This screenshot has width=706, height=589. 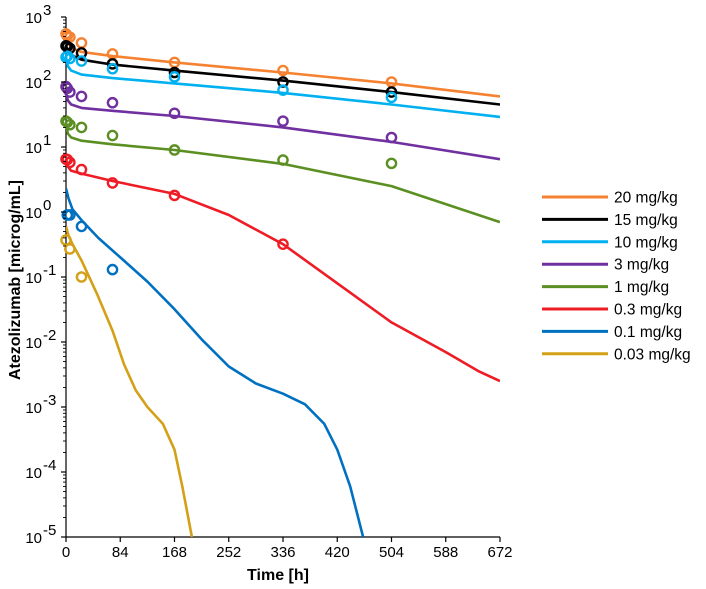 I want to click on y-tick-exponent: -4, so click(x=49, y=465).